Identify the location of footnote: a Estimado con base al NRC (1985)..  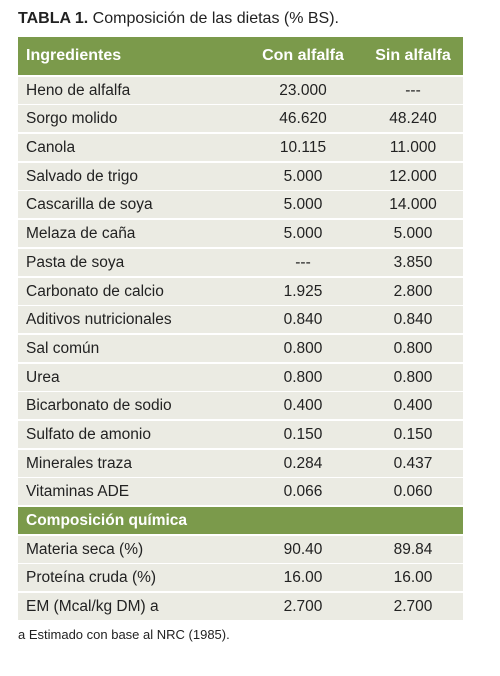
(124, 634).